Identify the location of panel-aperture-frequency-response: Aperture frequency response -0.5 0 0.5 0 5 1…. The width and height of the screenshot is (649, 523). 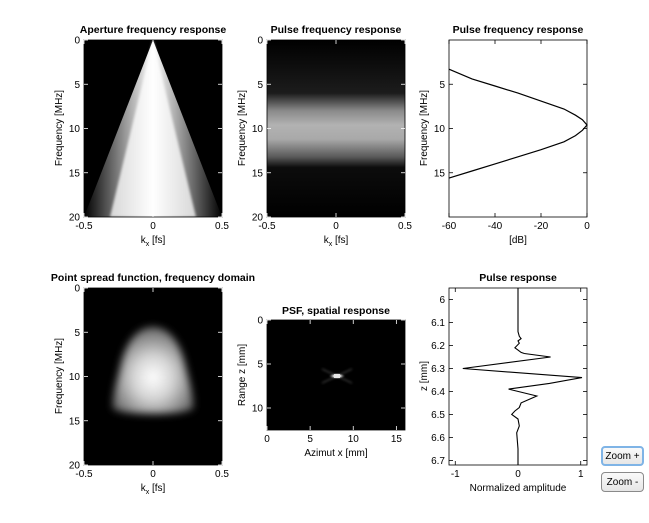
(141, 136).